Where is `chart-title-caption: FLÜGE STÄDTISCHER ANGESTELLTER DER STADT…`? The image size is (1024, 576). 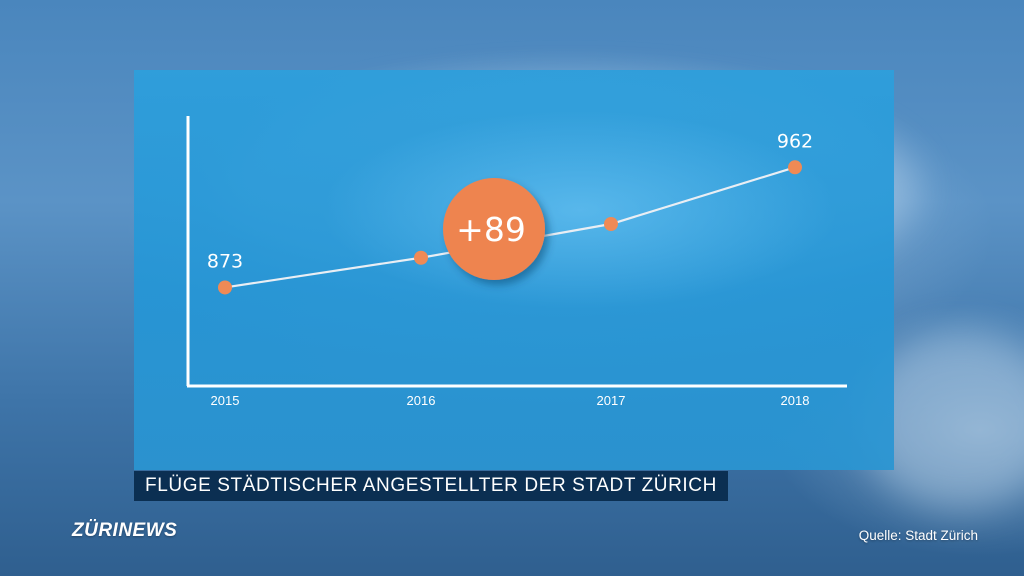
chart-title-caption: FLÜGE STÄDTISCHER ANGESTELLTER DER STADT… is located at coordinates (431, 486).